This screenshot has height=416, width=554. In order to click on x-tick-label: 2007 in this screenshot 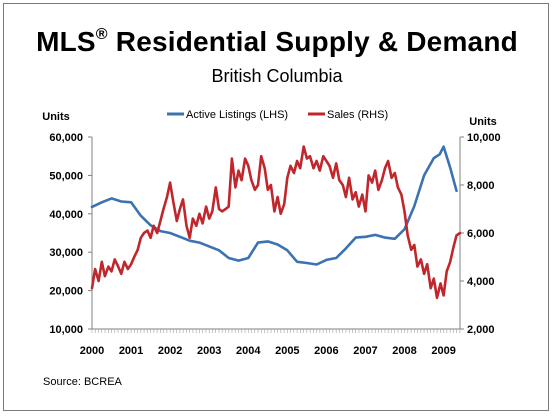, I will do `click(365, 351)`.